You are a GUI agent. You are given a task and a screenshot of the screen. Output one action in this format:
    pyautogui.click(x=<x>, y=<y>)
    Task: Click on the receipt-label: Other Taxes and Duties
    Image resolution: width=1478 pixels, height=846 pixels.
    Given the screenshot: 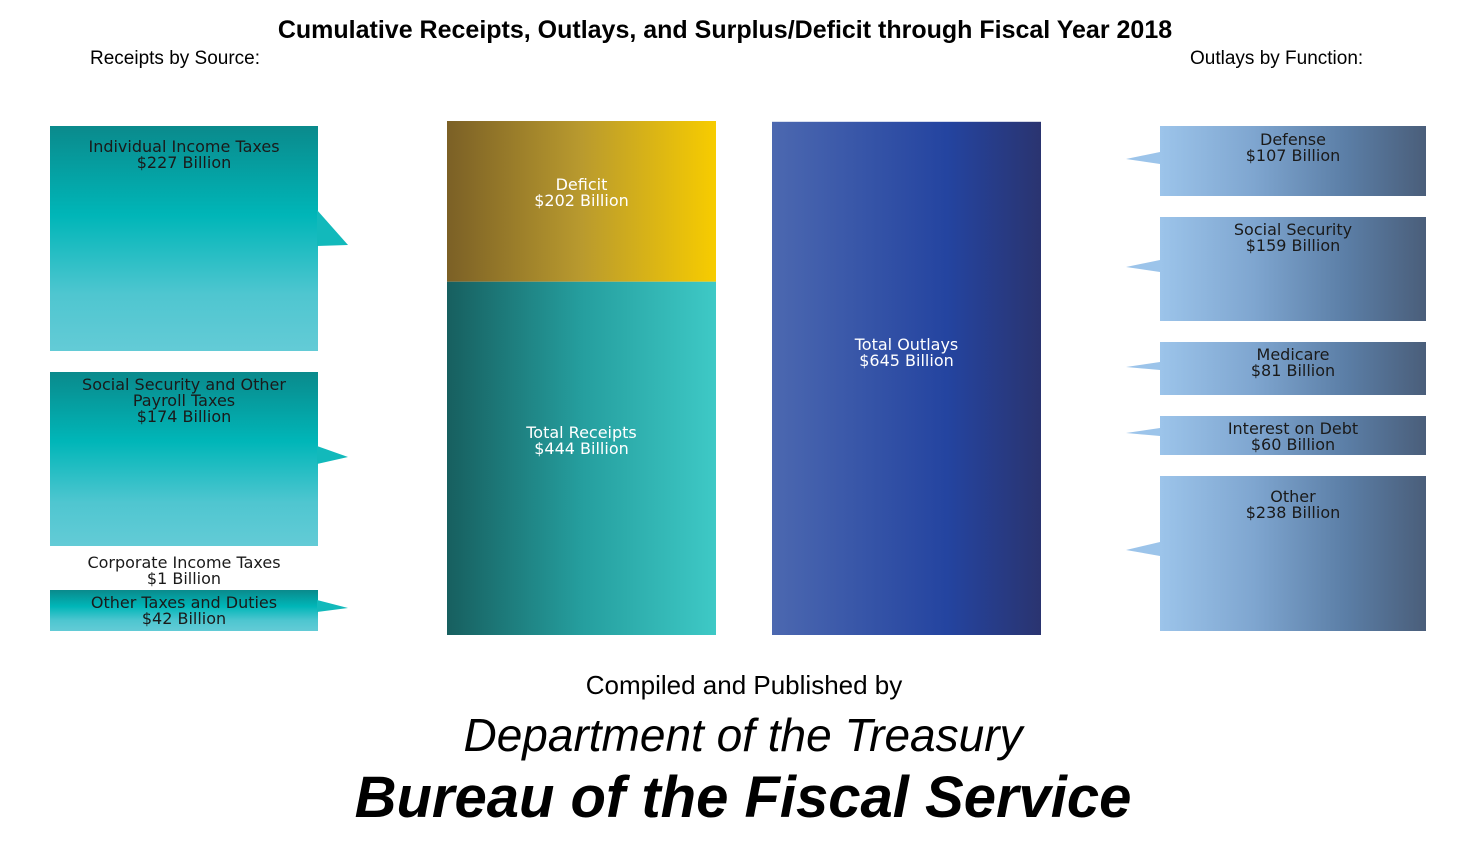 What is the action you would take?
    pyautogui.click(x=184, y=602)
    